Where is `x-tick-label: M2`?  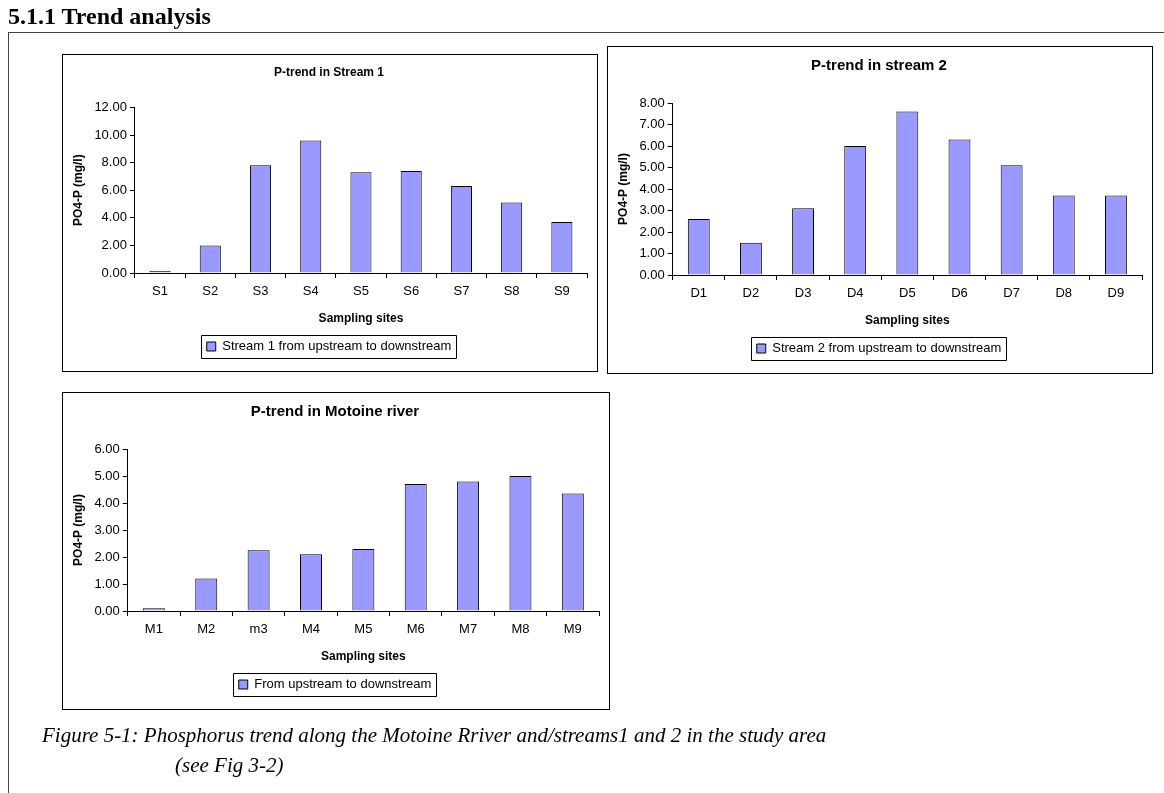 x-tick-label: M2 is located at coordinates (206, 629).